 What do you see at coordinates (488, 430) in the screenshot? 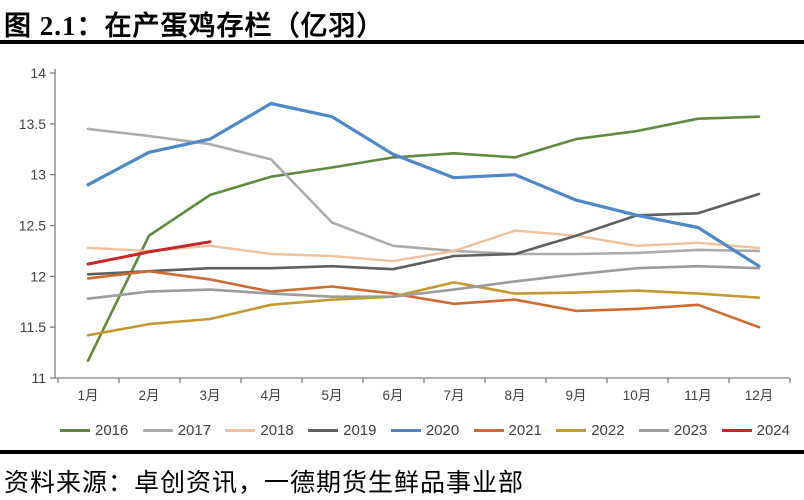
I see `legend-swatch-2021` at bounding box center [488, 430].